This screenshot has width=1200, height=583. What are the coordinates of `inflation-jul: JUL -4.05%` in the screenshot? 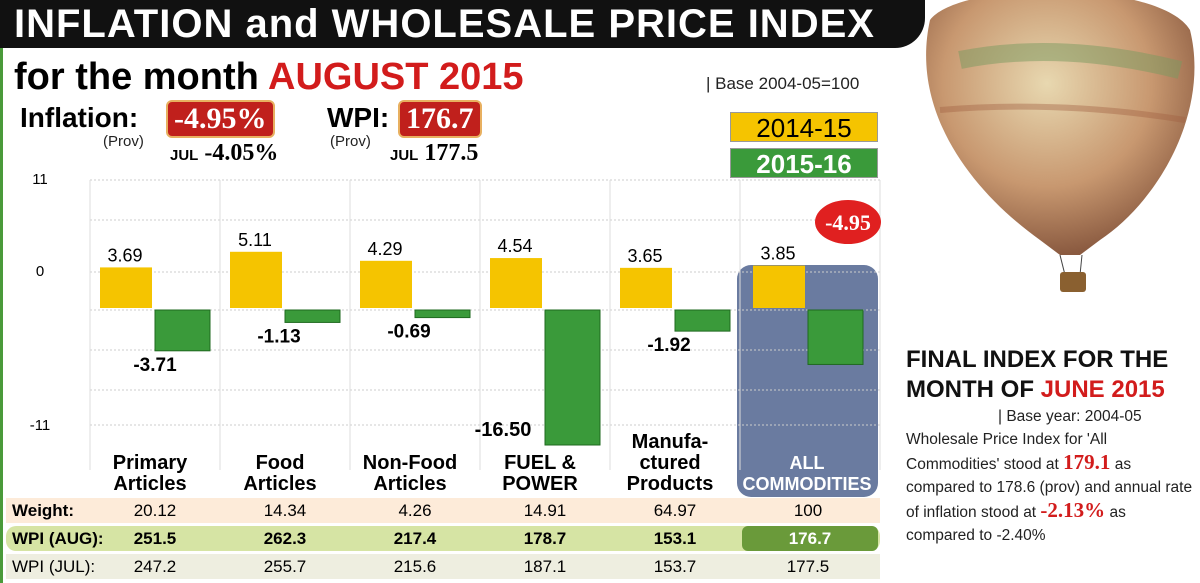 It's located at (224, 153).